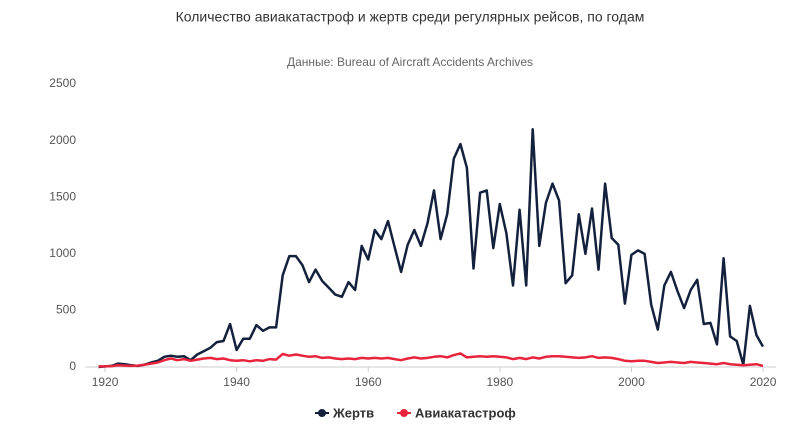  What do you see at coordinates (465, 412) in the screenshot?
I see `legend-label: Авиакатастроф` at bounding box center [465, 412].